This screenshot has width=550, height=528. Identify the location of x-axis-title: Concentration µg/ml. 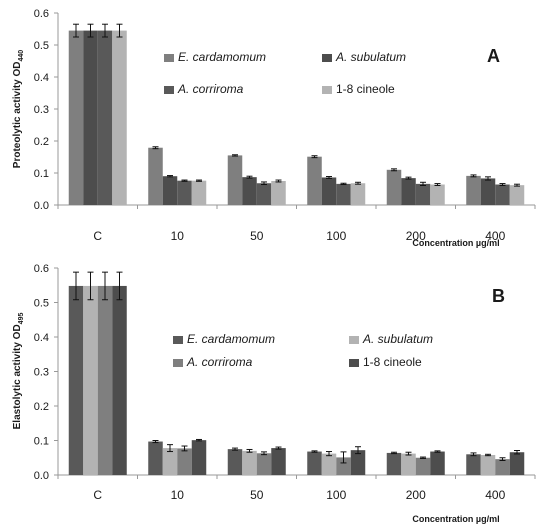
(455, 243).